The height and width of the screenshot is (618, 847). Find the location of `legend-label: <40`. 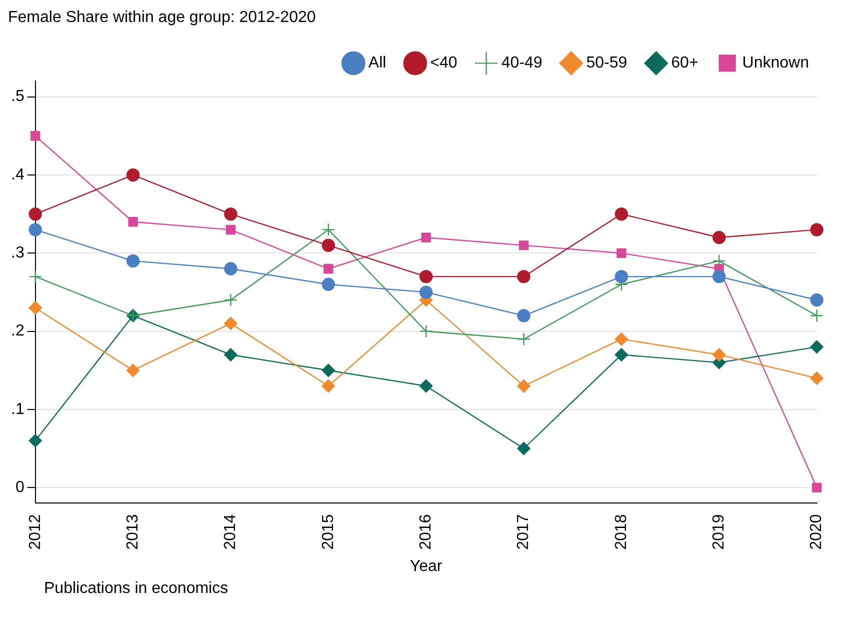

legend-label: <40 is located at coordinates (444, 63).